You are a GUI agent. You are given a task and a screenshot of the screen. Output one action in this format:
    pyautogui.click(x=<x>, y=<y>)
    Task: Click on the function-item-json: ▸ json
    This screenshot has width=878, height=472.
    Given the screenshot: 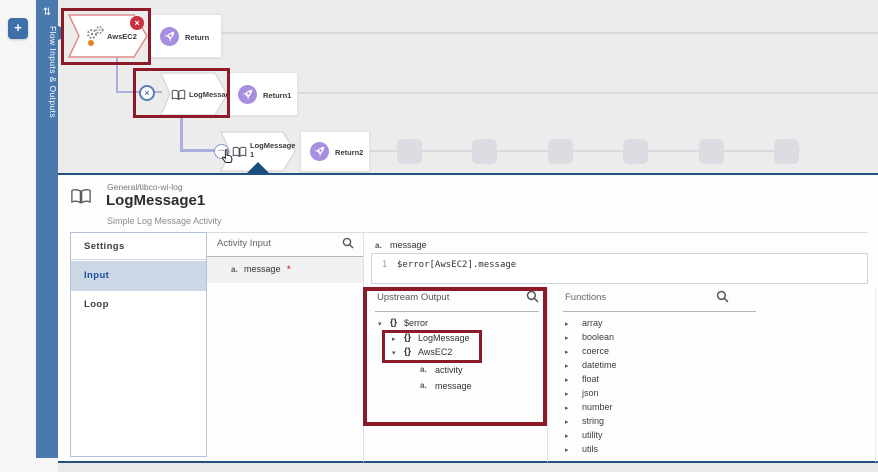 What is the action you would take?
    pyautogui.click(x=663, y=394)
    